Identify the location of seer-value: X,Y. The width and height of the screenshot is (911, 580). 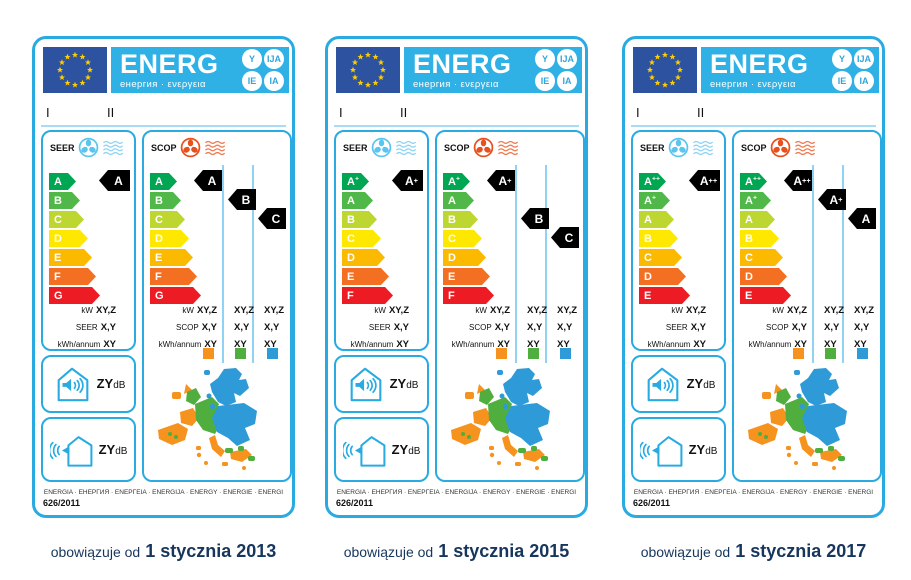
(108, 327).